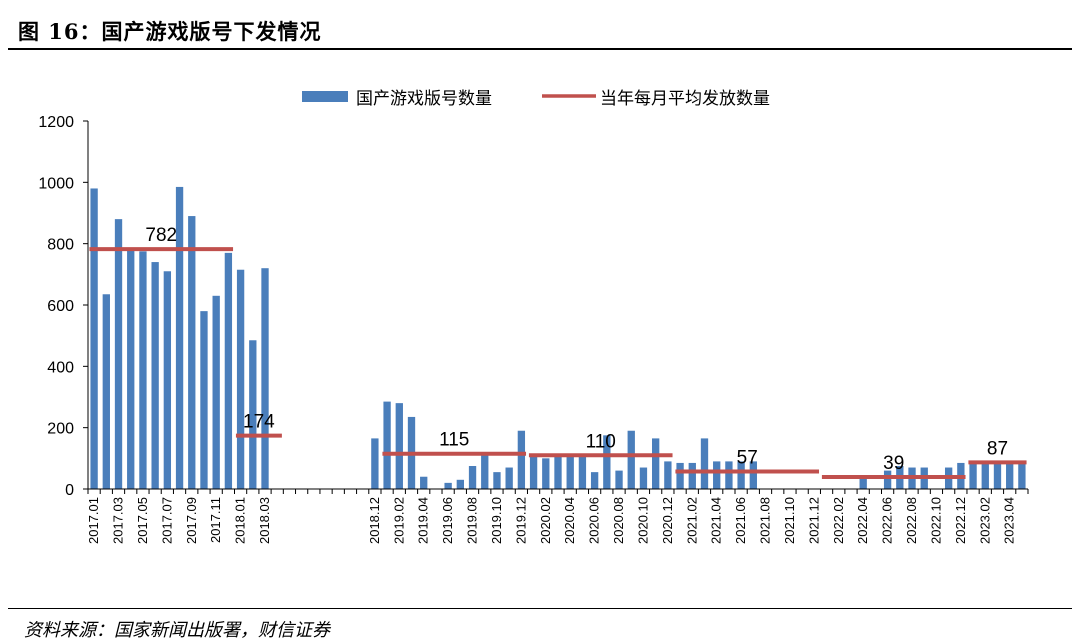 The height and width of the screenshot is (644, 1080). Describe the element at coordinates (540, 608) in the screenshot. I see `source-rule` at that location.